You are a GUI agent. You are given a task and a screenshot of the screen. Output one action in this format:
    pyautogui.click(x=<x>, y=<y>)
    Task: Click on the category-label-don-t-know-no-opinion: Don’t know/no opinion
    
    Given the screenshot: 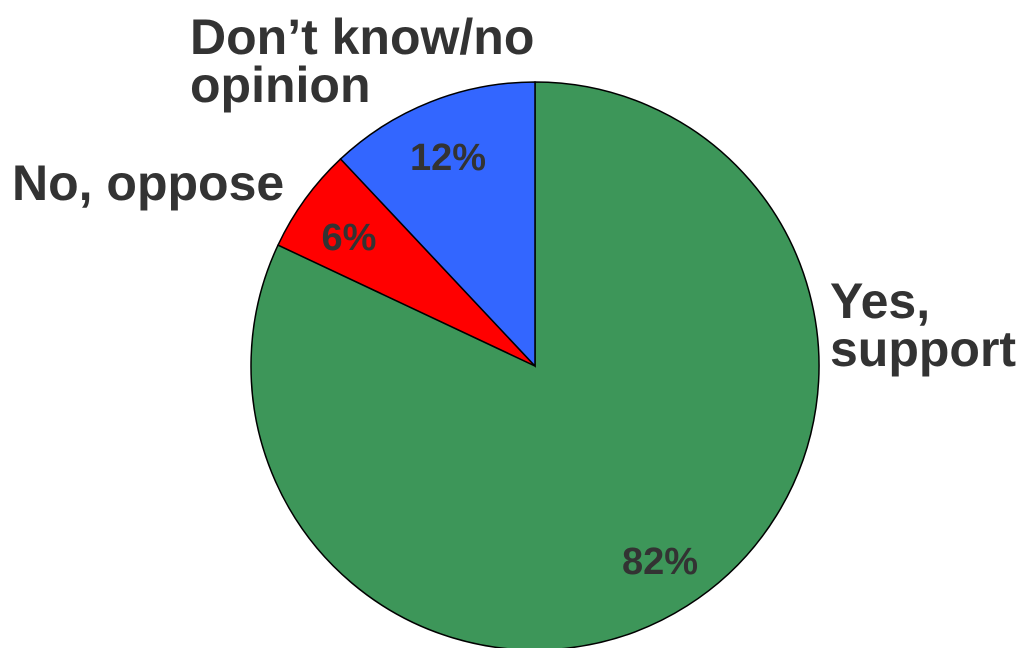 What is the action you would take?
    pyautogui.click(x=362, y=61)
    